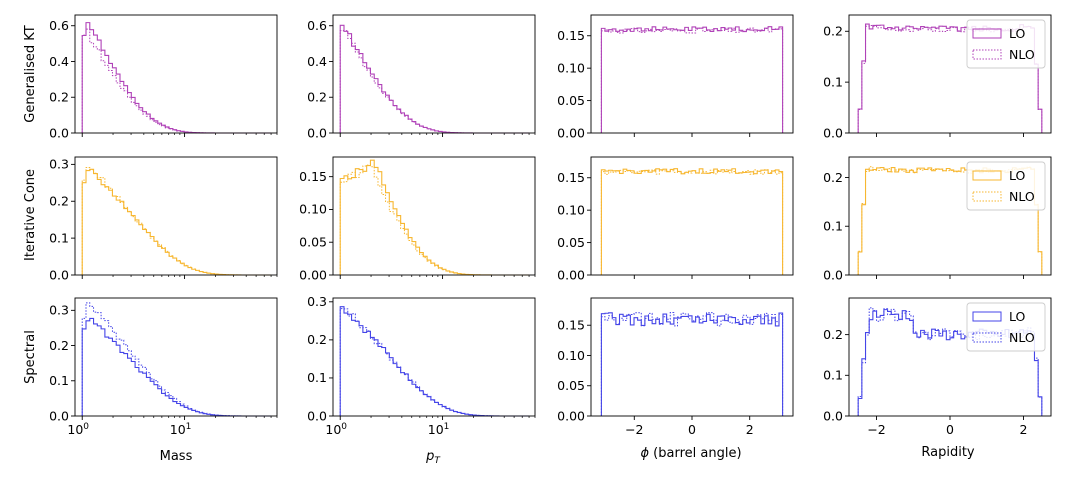 The image size is (1065, 480). What do you see at coordinates (948, 452) in the screenshot?
I see `xlabel-rapidity: Rapidity` at bounding box center [948, 452].